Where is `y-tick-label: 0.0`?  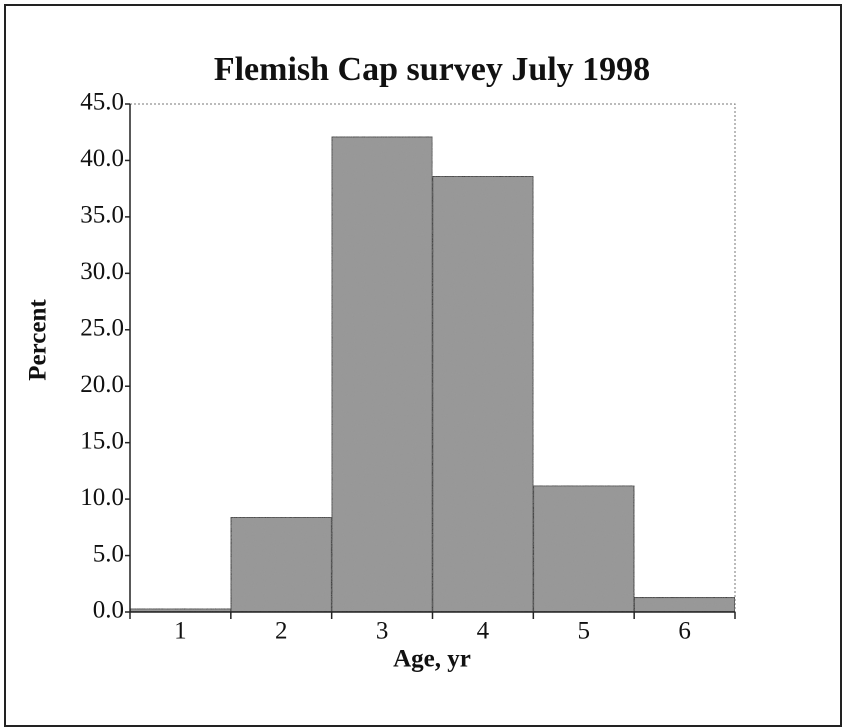
y-tick-label: 0.0 is located at coordinates (108, 610).